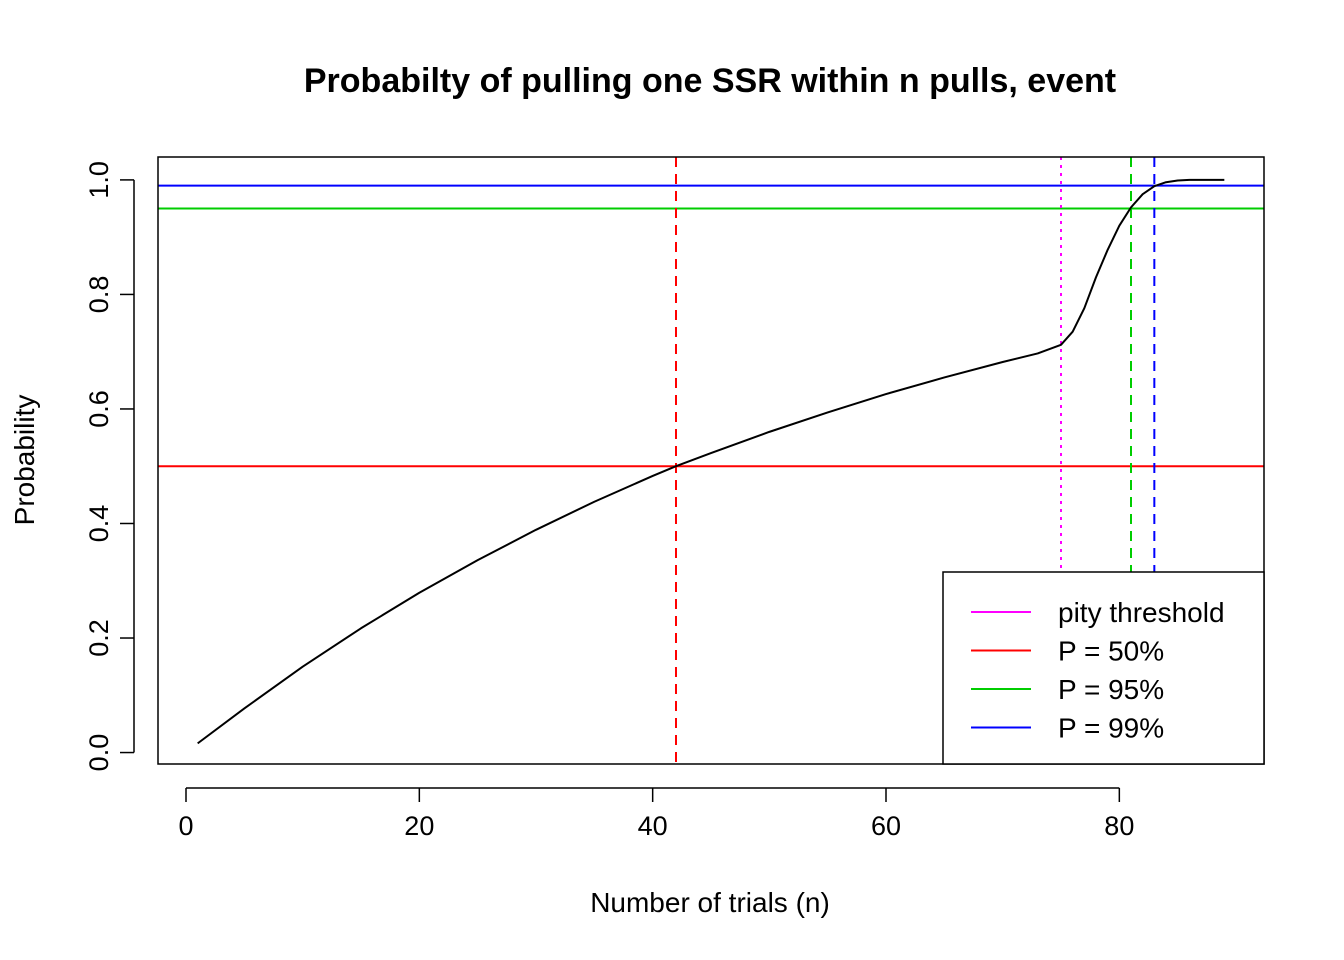  Describe the element at coordinates (1111, 651) in the screenshot. I see `legend-label: P = 50%` at that location.